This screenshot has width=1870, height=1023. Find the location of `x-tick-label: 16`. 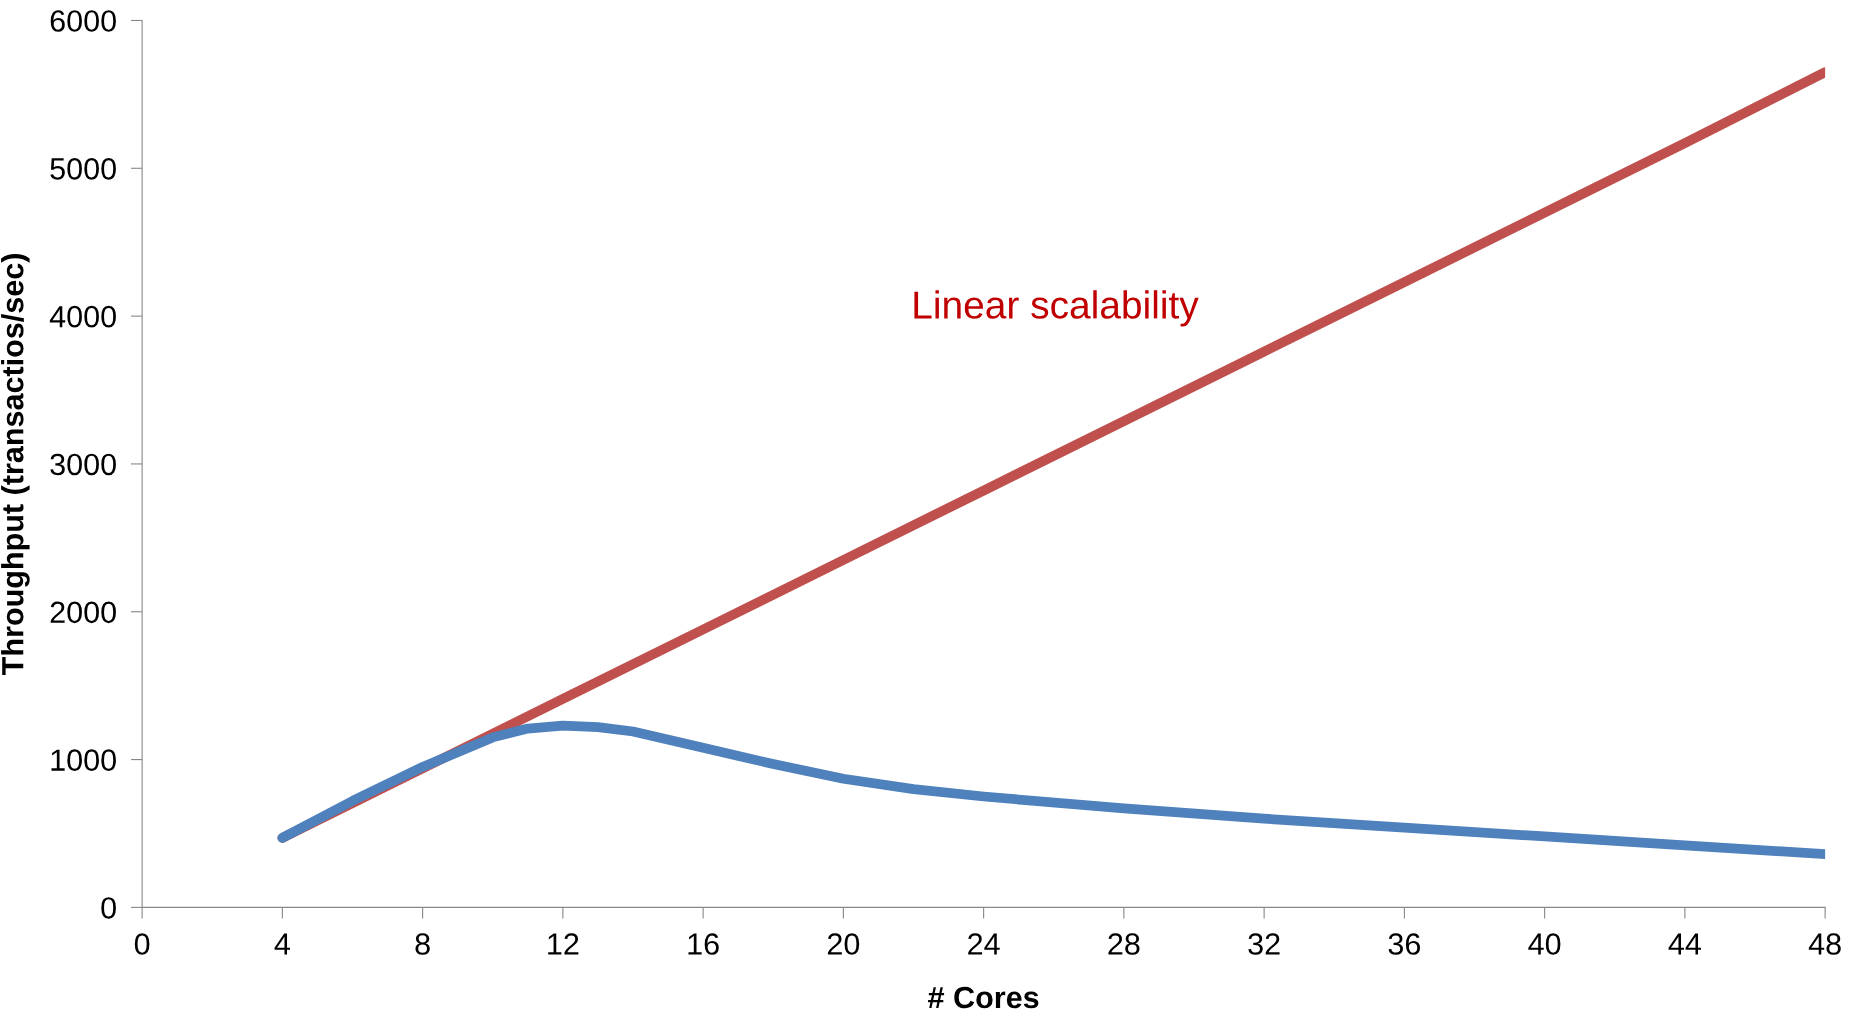

x-tick-label: 16 is located at coordinates (703, 944).